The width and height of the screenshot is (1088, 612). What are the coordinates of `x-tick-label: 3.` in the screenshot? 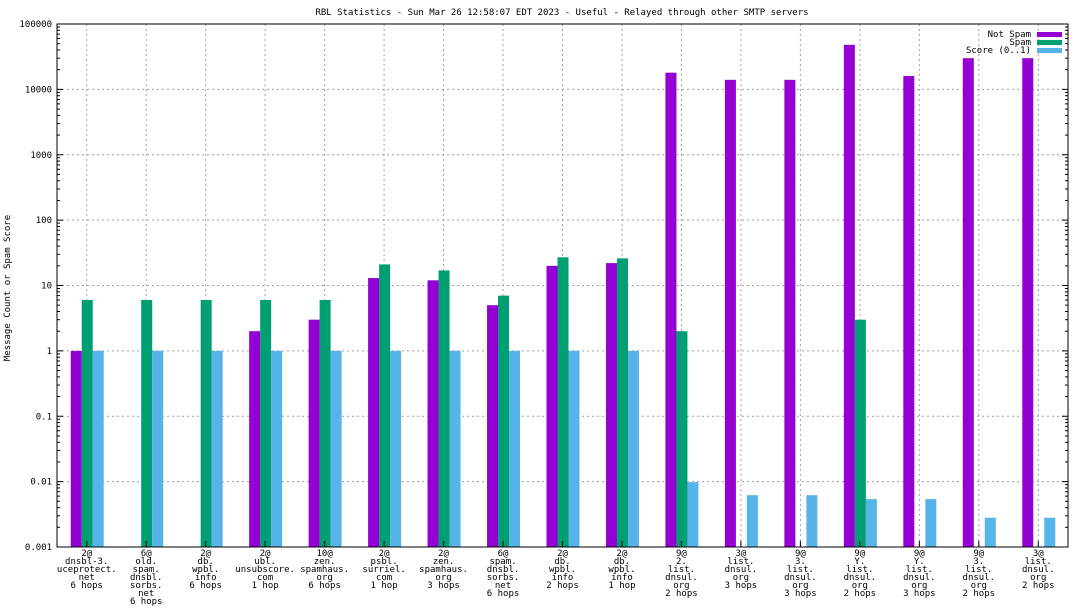 It's located at (800, 562).